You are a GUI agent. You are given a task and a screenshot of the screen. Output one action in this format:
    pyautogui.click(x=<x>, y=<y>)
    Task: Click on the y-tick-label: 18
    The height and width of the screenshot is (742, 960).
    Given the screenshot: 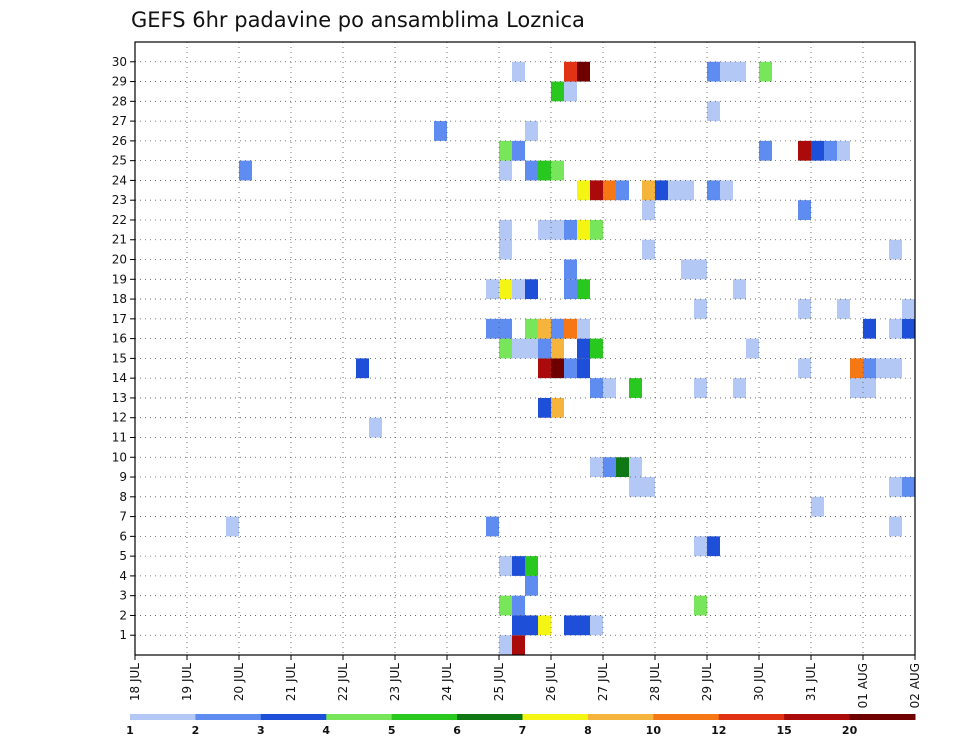 What is the action you would take?
    pyautogui.click(x=119, y=299)
    